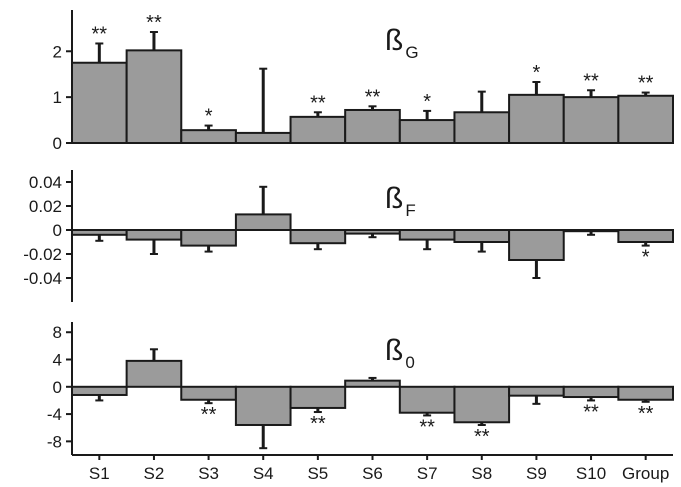 The width and height of the screenshot is (681, 487). What do you see at coordinates (317, 473) in the screenshot?
I see `x-tick-label-s5: S5` at bounding box center [317, 473].